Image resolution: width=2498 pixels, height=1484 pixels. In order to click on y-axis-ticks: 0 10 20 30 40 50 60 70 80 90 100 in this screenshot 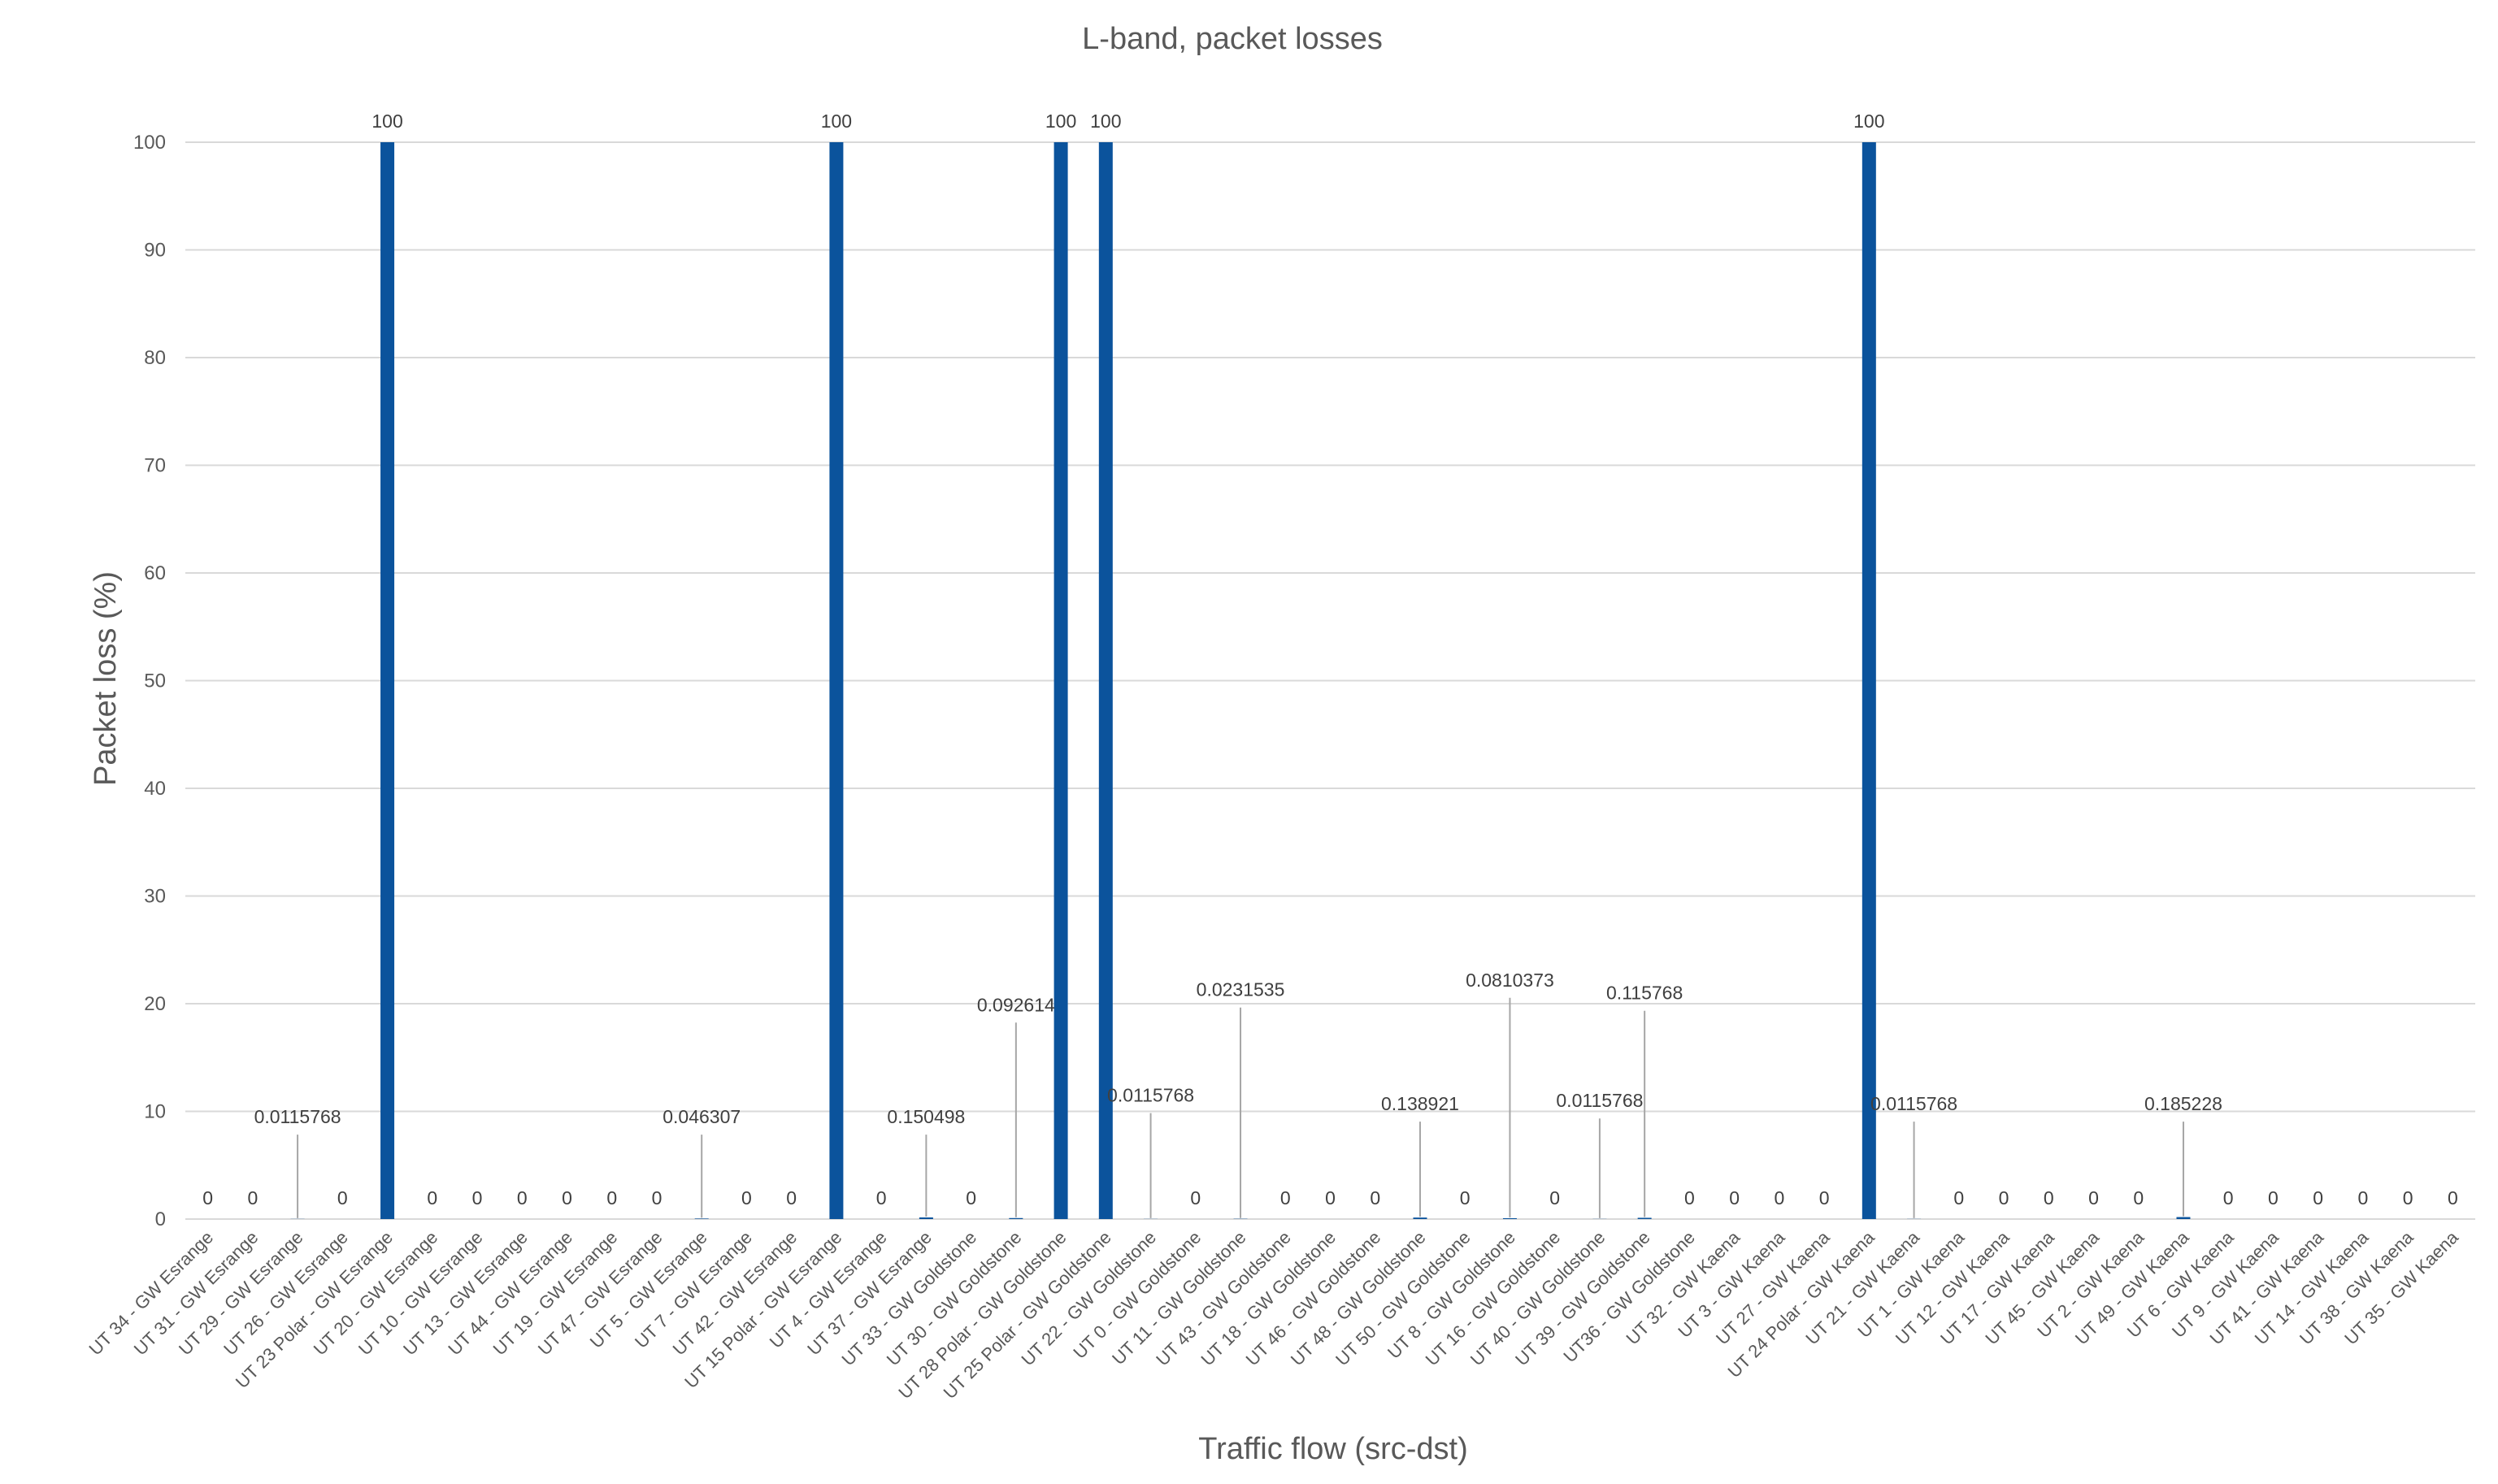, I will do `click(149, 681)`.